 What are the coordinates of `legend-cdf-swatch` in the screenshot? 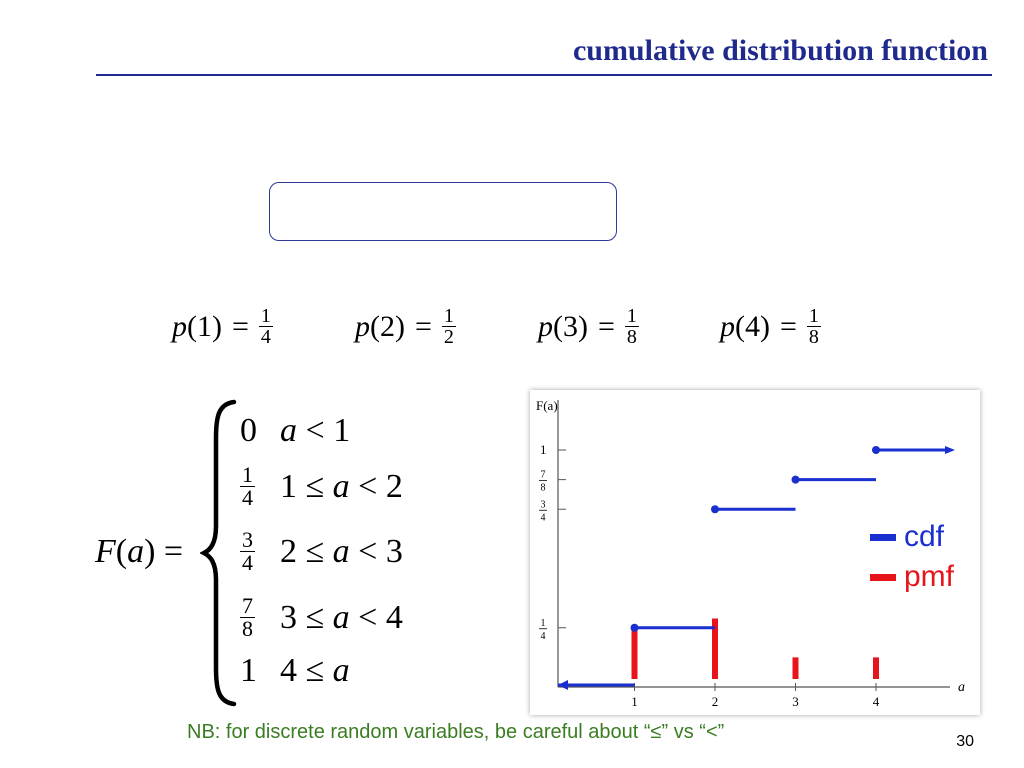 It's located at (883, 537).